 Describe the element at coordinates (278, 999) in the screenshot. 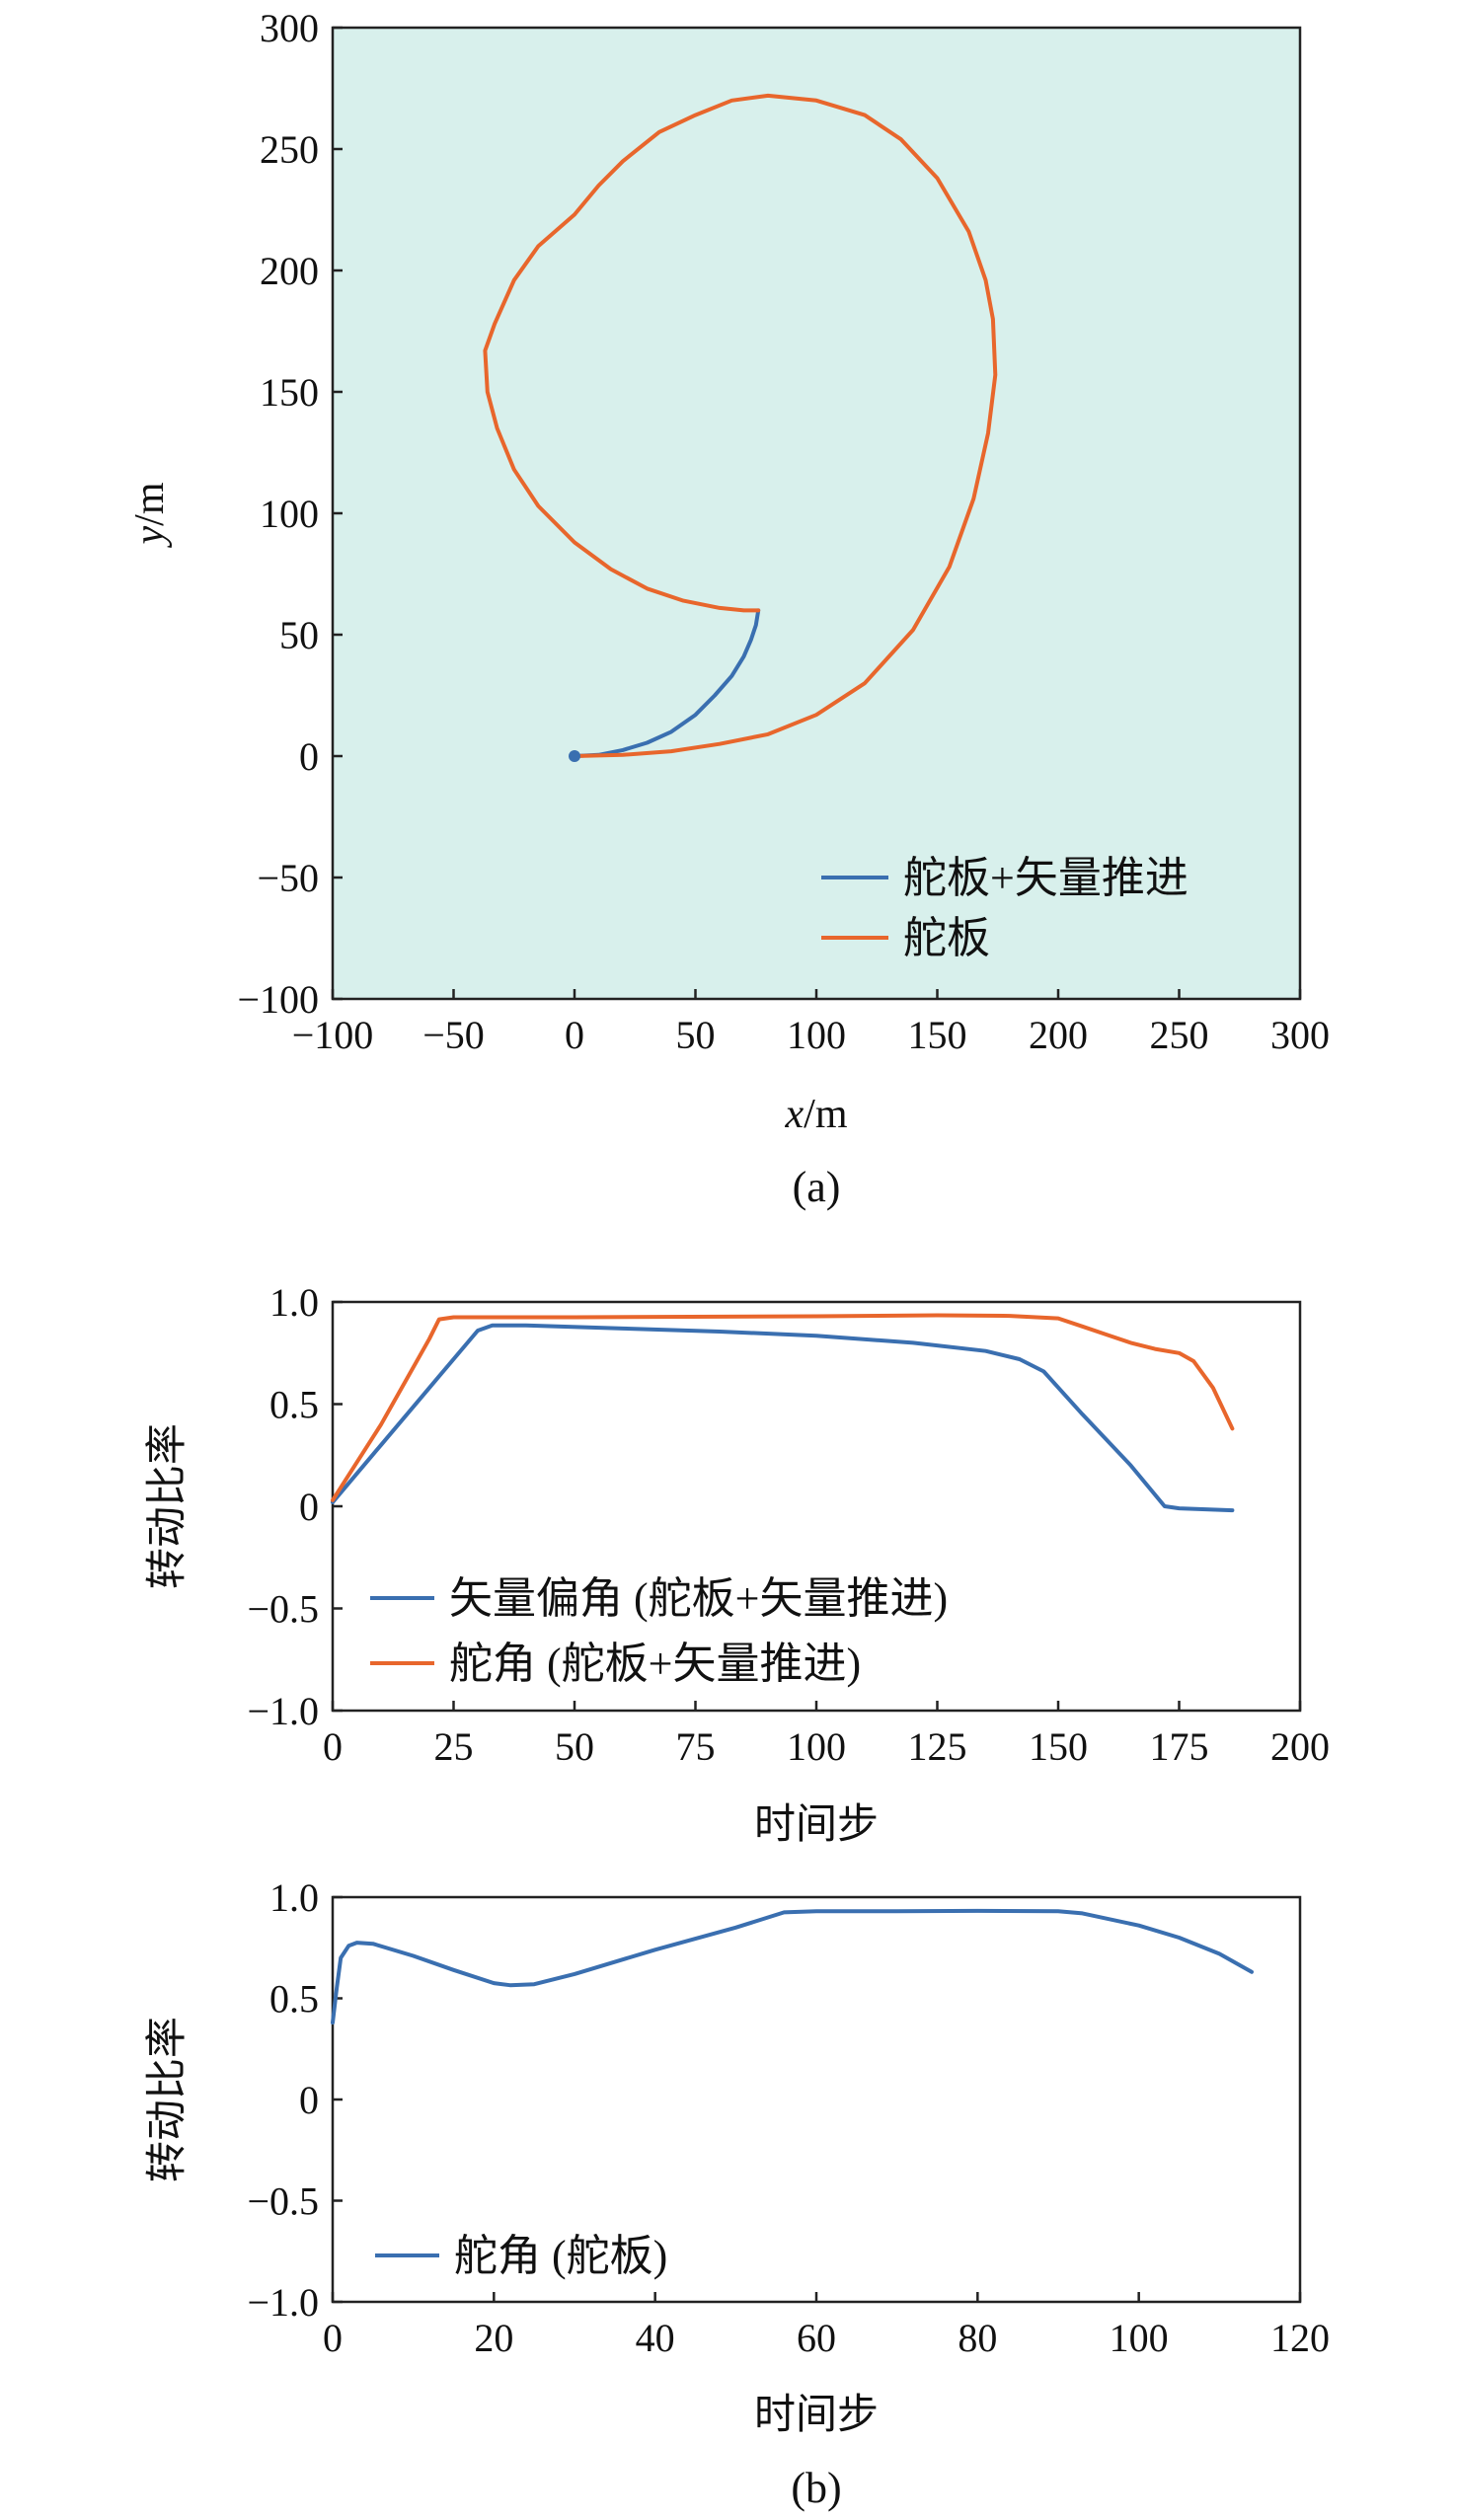

I see `y-tick-label: −100` at that location.